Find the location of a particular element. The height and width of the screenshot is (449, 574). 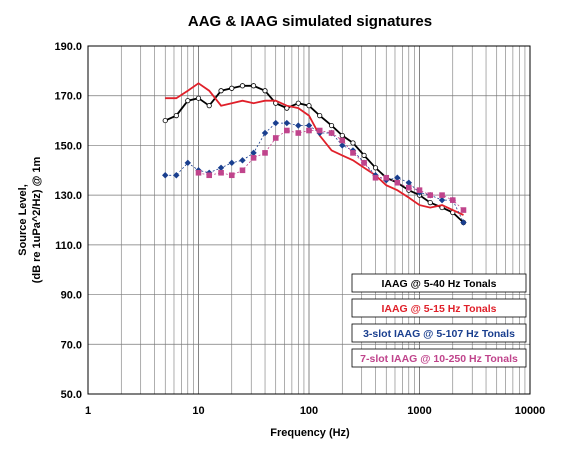

series-line is located at coordinates (314, 172).